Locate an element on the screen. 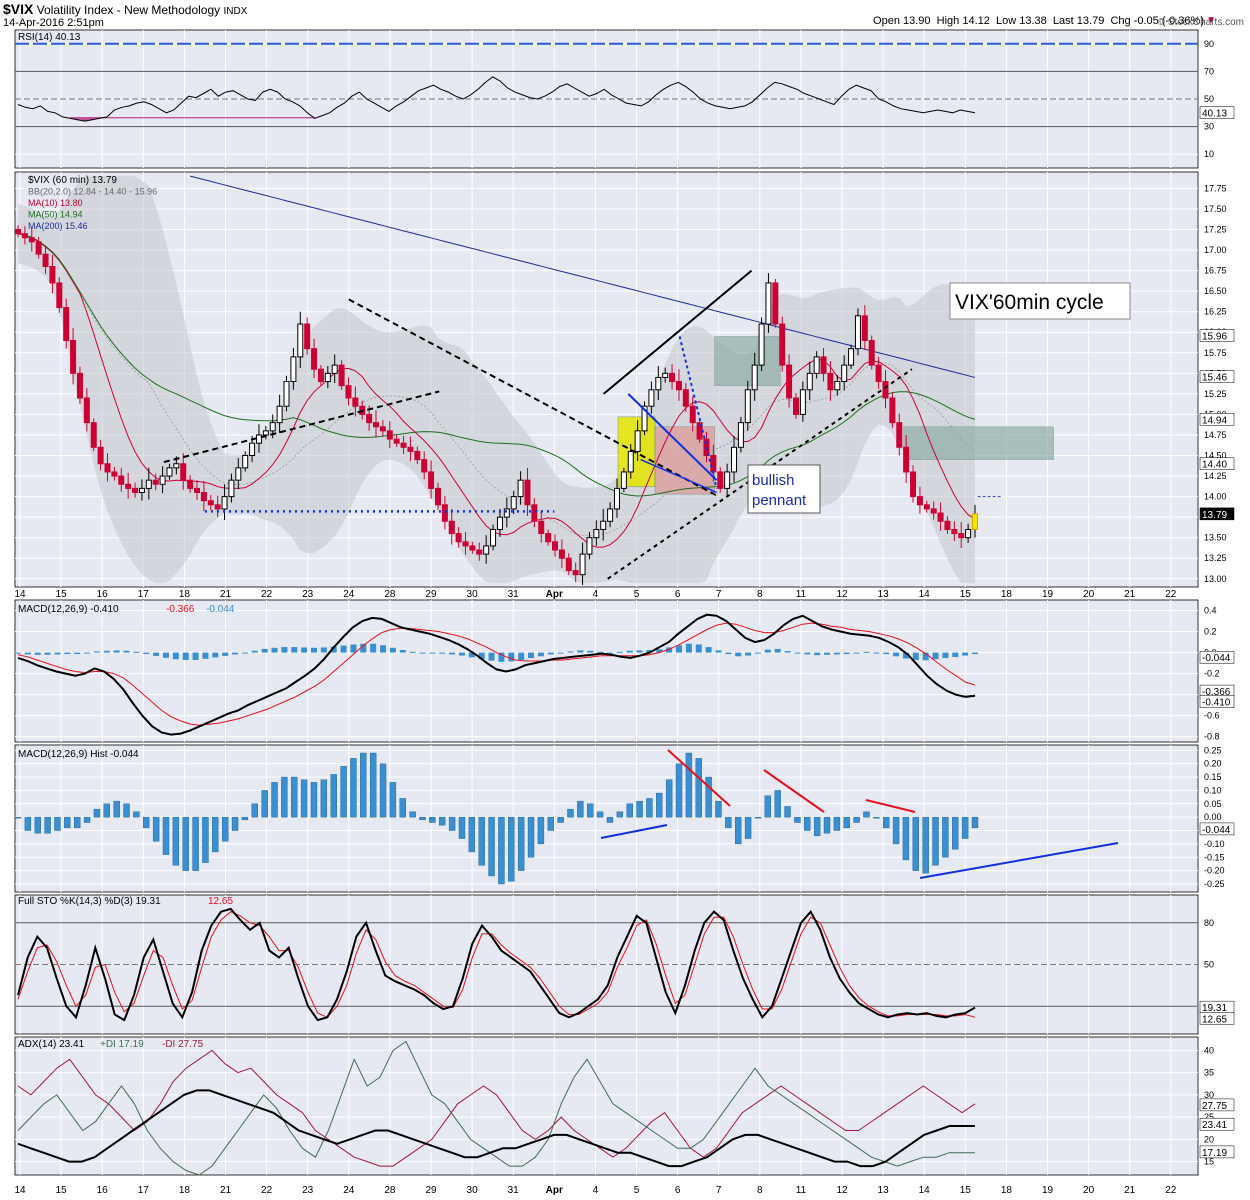  rsi-tick-label: 90 is located at coordinates (1209, 44).